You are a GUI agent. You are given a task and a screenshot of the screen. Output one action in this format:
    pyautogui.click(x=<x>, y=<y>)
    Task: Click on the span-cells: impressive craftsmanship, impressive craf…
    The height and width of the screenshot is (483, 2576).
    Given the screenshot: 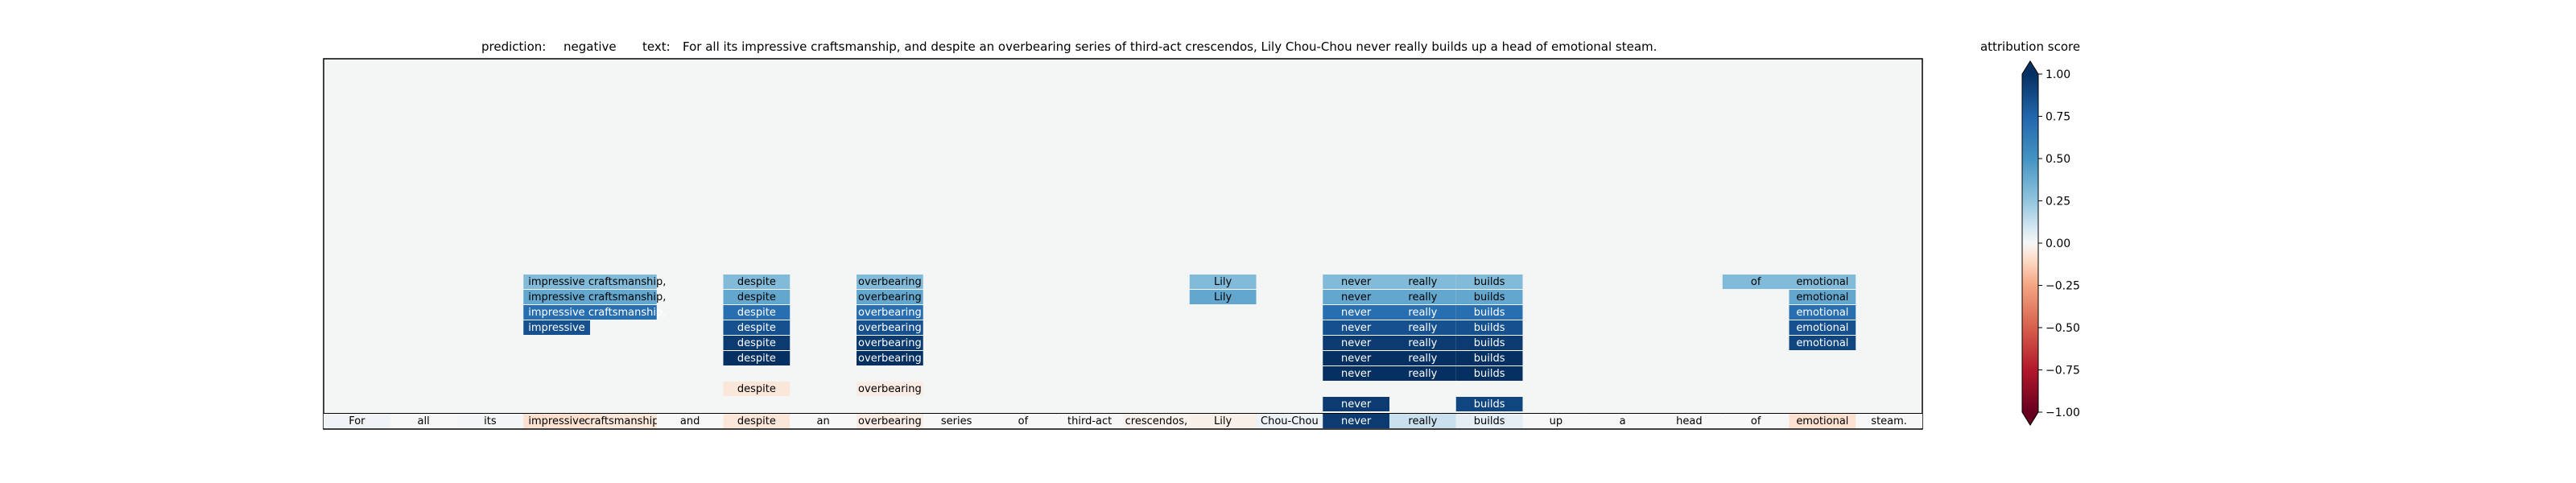 What is the action you would take?
    pyautogui.click(x=1189, y=343)
    